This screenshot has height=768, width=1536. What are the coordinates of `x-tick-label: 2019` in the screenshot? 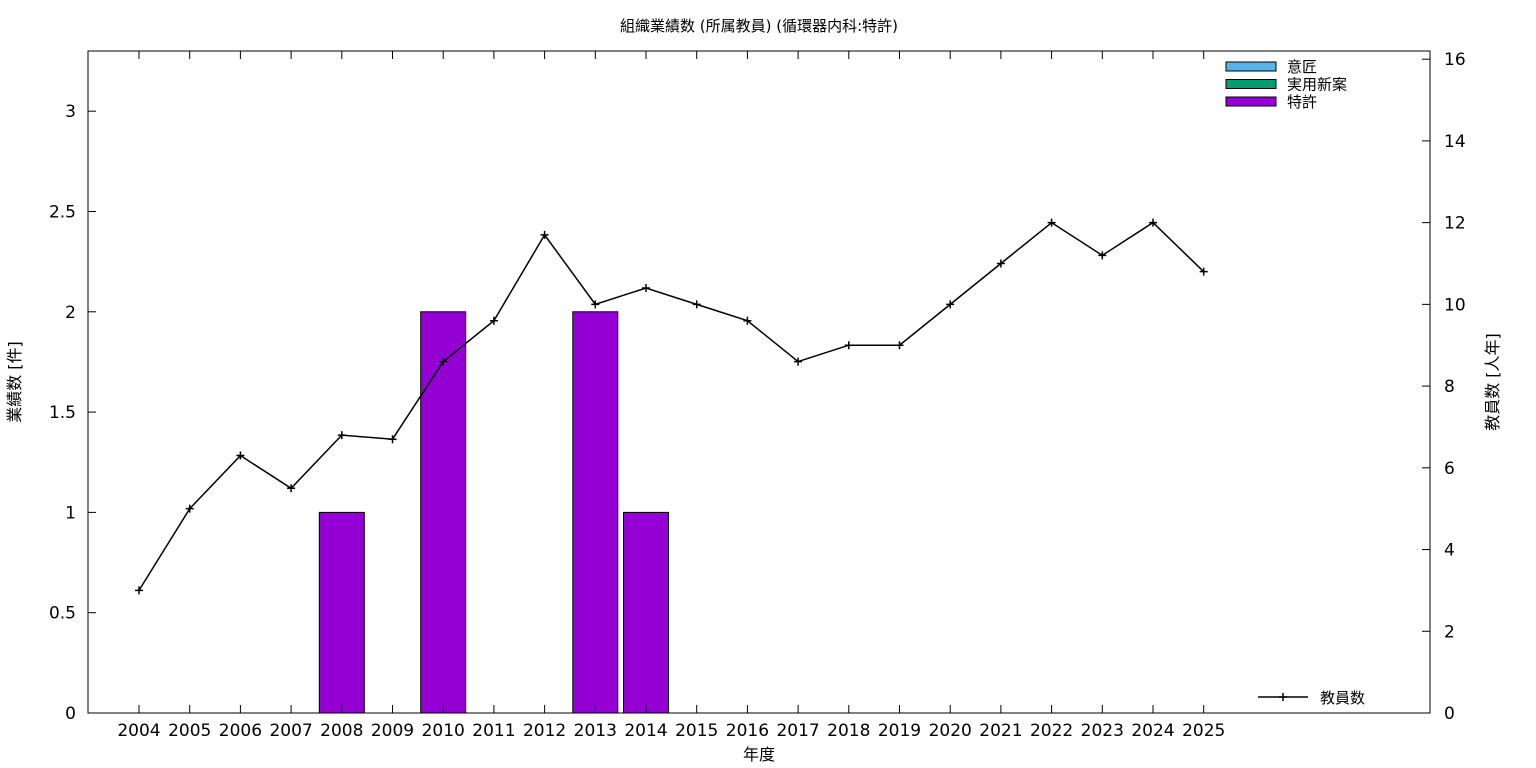 It's located at (899, 731).